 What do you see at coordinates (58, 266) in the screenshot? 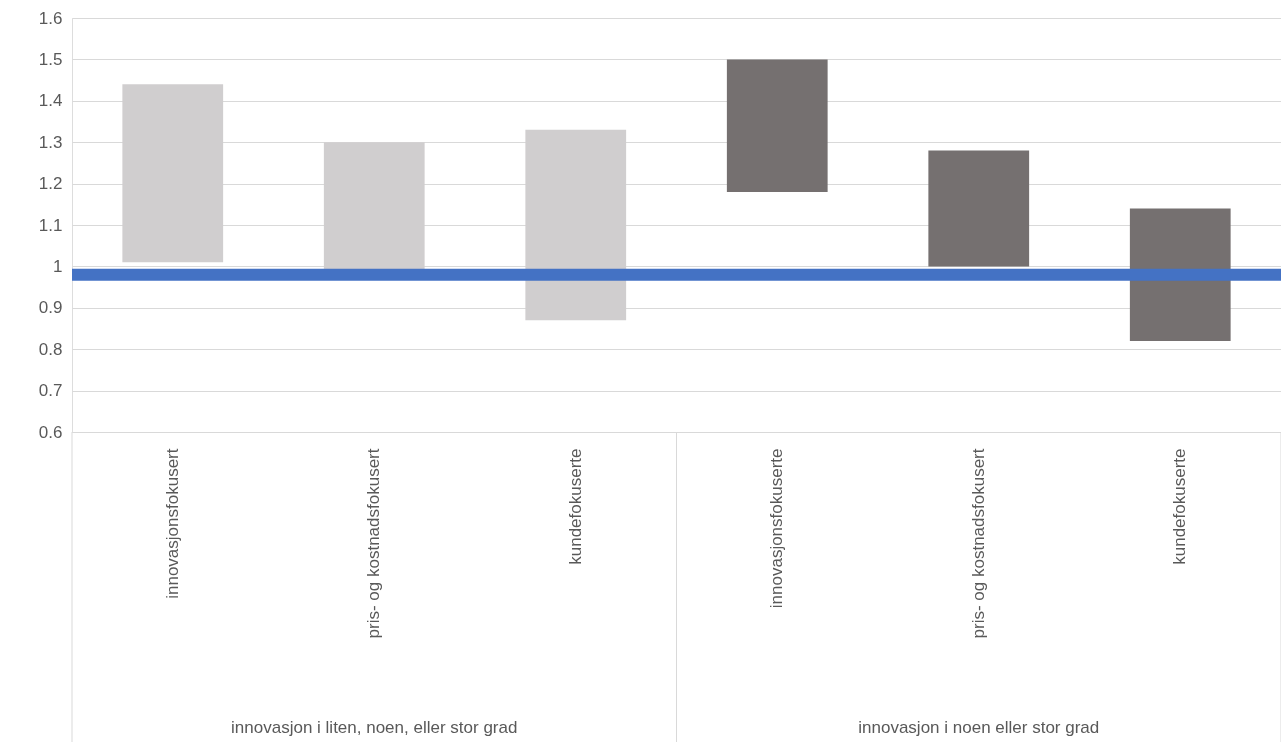
I see `y-tick-label: 1` at bounding box center [58, 266].